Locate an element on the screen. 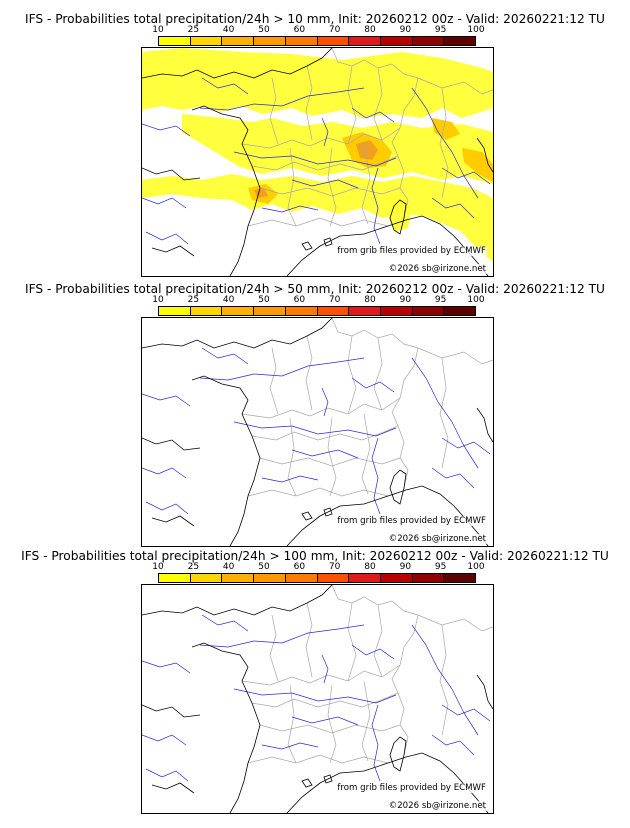  scale-tick-label: 100 is located at coordinates (476, 300).